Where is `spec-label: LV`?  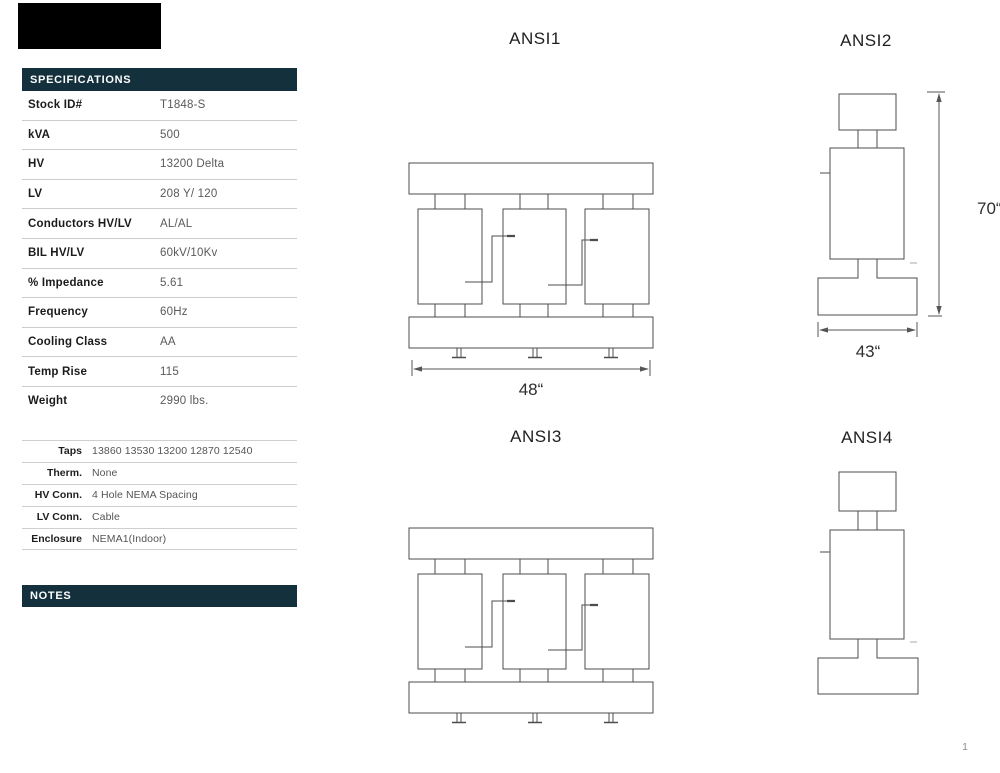
spec-label: LV is located at coordinates (35, 194).